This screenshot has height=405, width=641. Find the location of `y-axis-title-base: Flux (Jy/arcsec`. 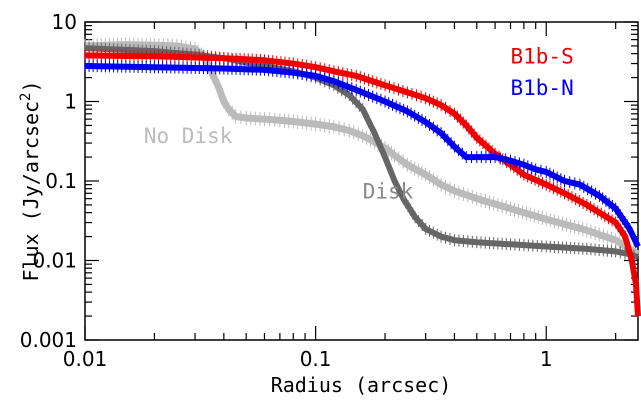

y-axis-title-base: Flux (Jy/arcsec is located at coordinates (31, 191).